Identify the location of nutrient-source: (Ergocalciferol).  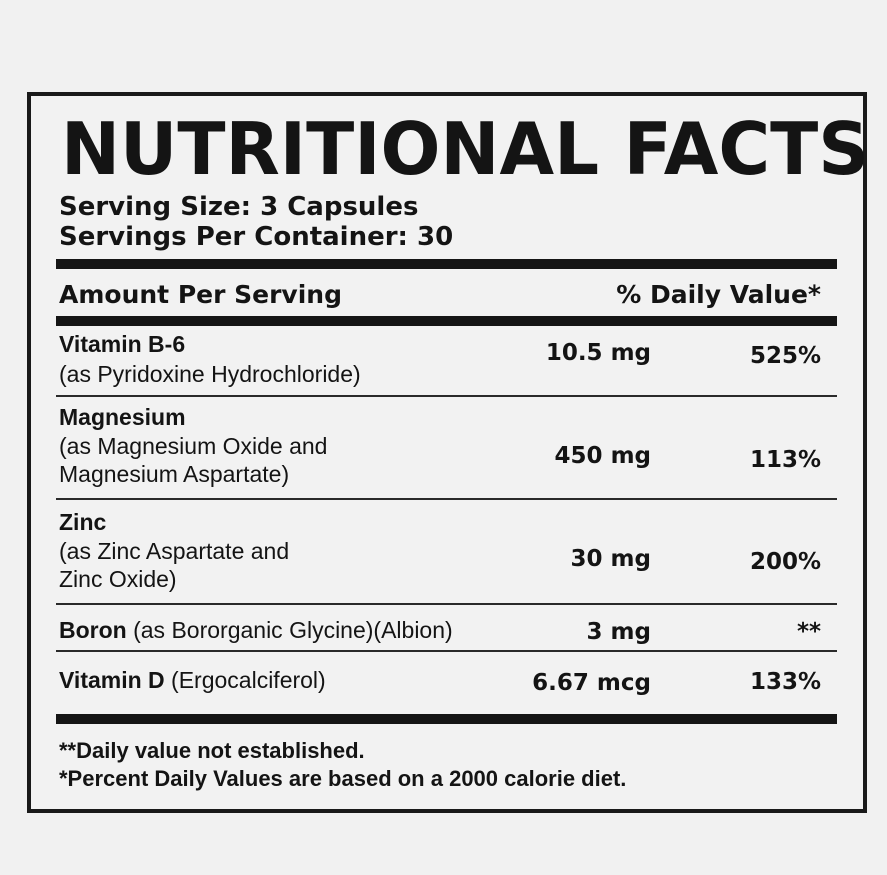
(248, 680).